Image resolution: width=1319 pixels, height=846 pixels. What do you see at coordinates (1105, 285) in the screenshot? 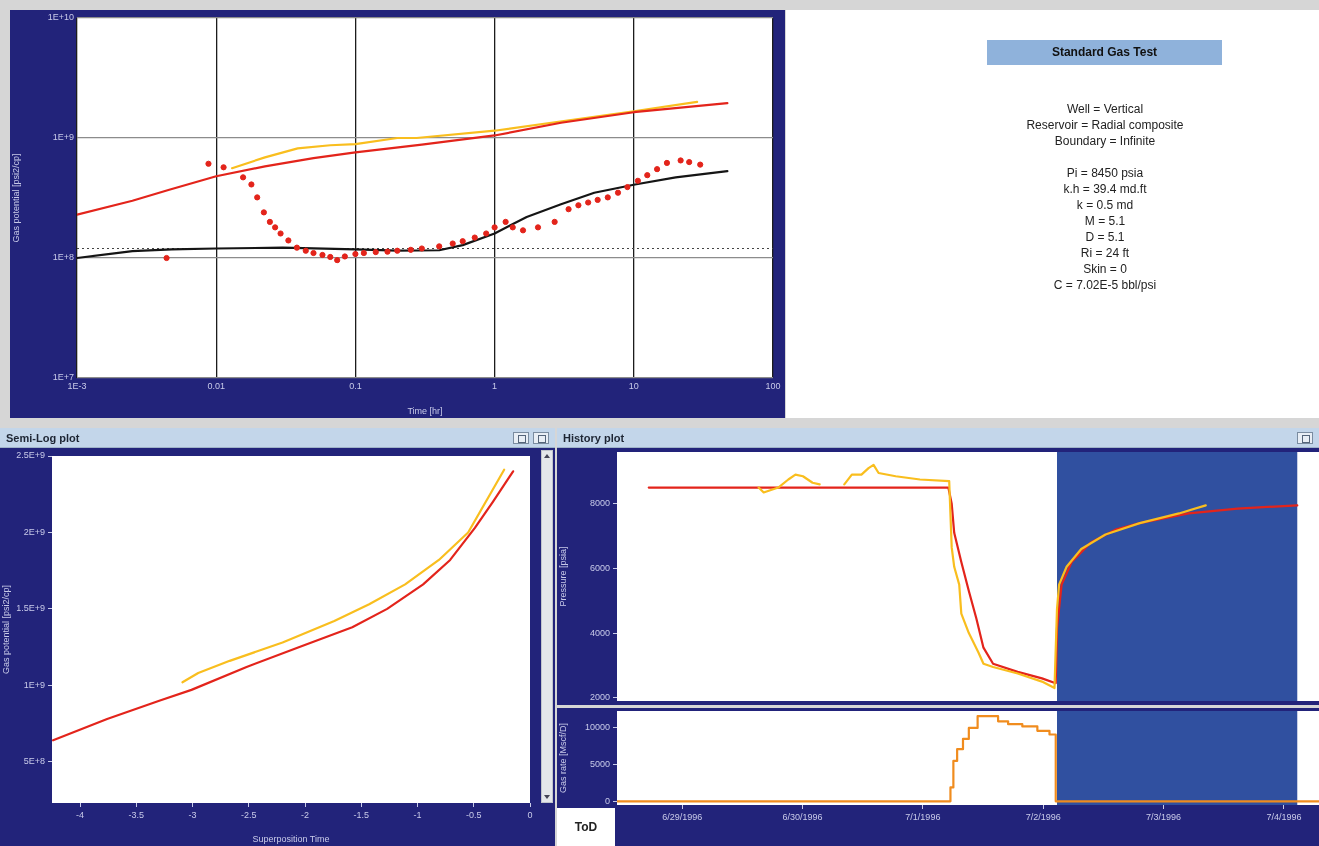
I see `text: C = 7.02E-5 bbl/psi` at bounding box center [1105, 285].